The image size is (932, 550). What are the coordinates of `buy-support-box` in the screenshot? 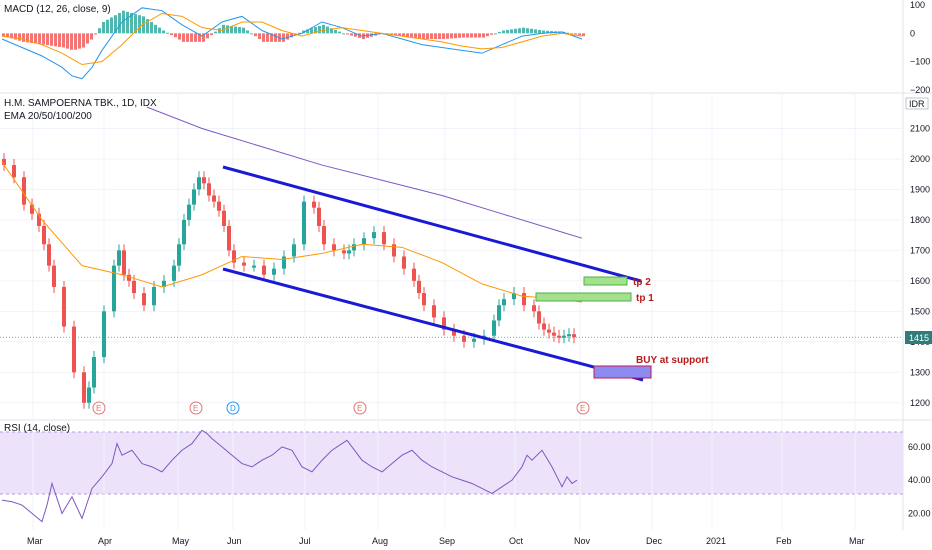 It's located at (622, 372).